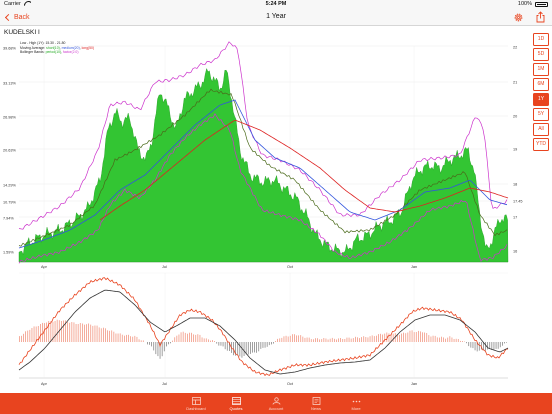 The width and height of the screenshot is (552, 414). Describe the element at coordinates (541, 39) in the screenshot. I see `period-1d-button: 1D` at that location.